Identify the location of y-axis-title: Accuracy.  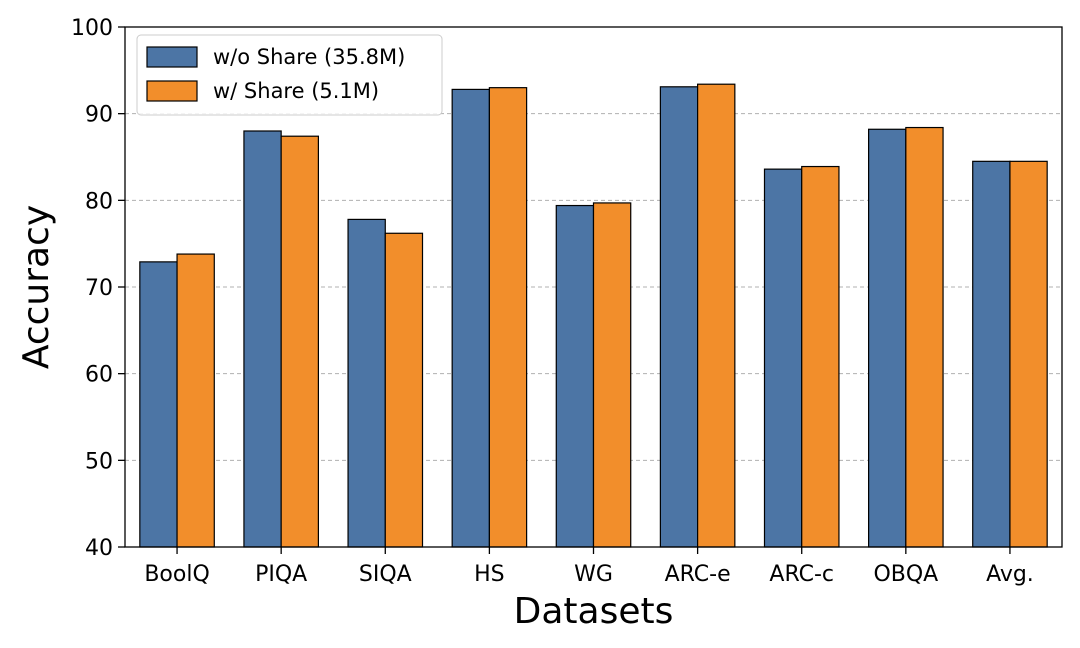
(36, 287).